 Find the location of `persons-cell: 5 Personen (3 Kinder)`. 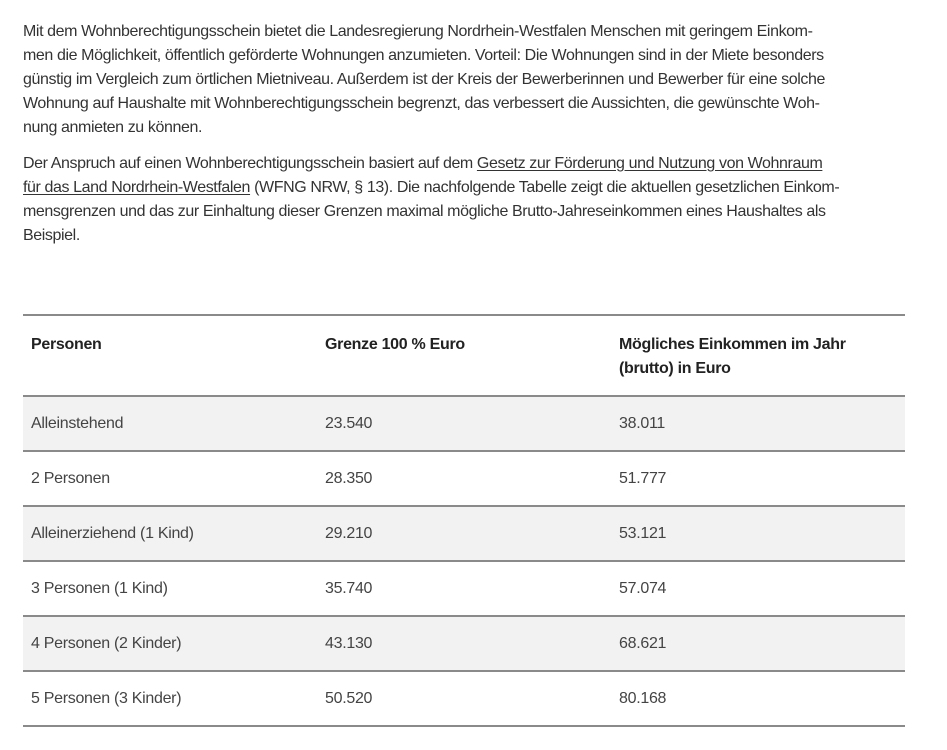

persons-cell: 5 Personen (3 Kinder) is located at coordinates (106, 698).